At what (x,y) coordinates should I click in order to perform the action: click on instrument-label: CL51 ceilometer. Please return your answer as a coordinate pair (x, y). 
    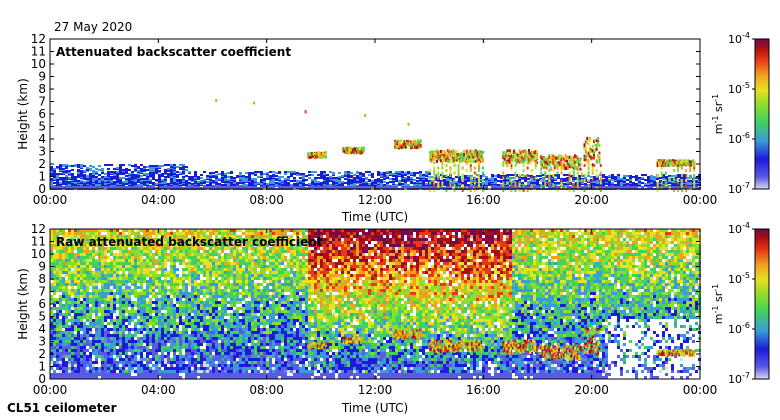
    Looking at the image, I should click on (62, 408).